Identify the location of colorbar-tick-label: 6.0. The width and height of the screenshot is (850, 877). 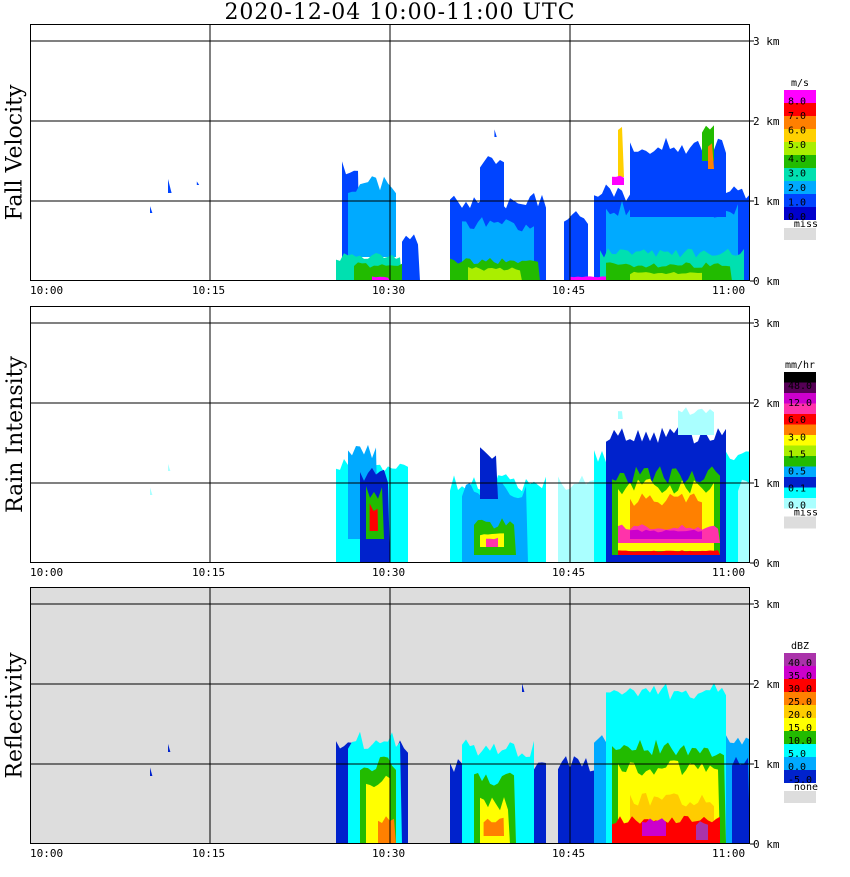
(797, 420).